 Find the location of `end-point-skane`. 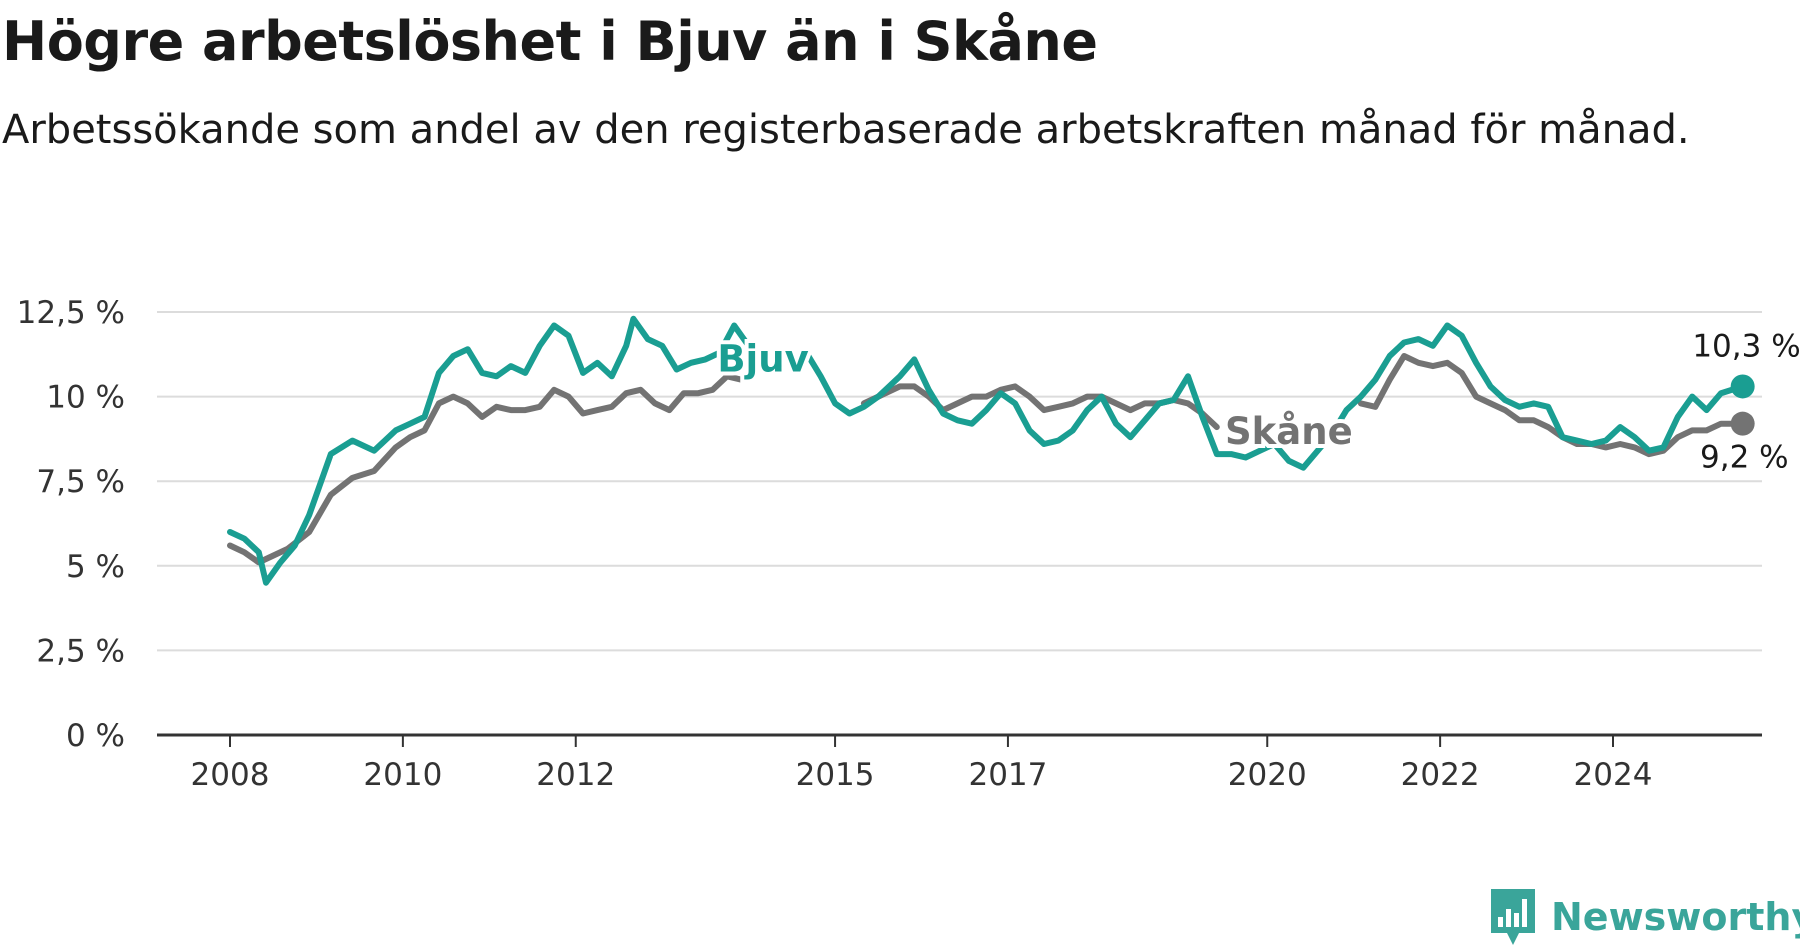

end-point-skane is located at coordinates (1742, 423).